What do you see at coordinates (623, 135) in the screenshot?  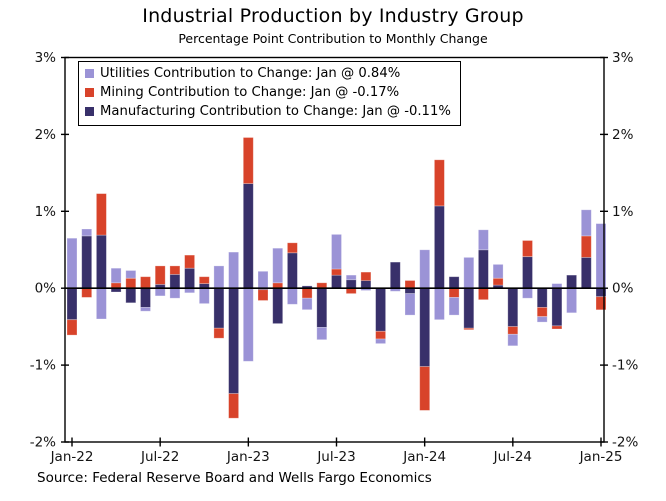 I see `y-axis-label-right: 2%` at bounding box center [623, 135].